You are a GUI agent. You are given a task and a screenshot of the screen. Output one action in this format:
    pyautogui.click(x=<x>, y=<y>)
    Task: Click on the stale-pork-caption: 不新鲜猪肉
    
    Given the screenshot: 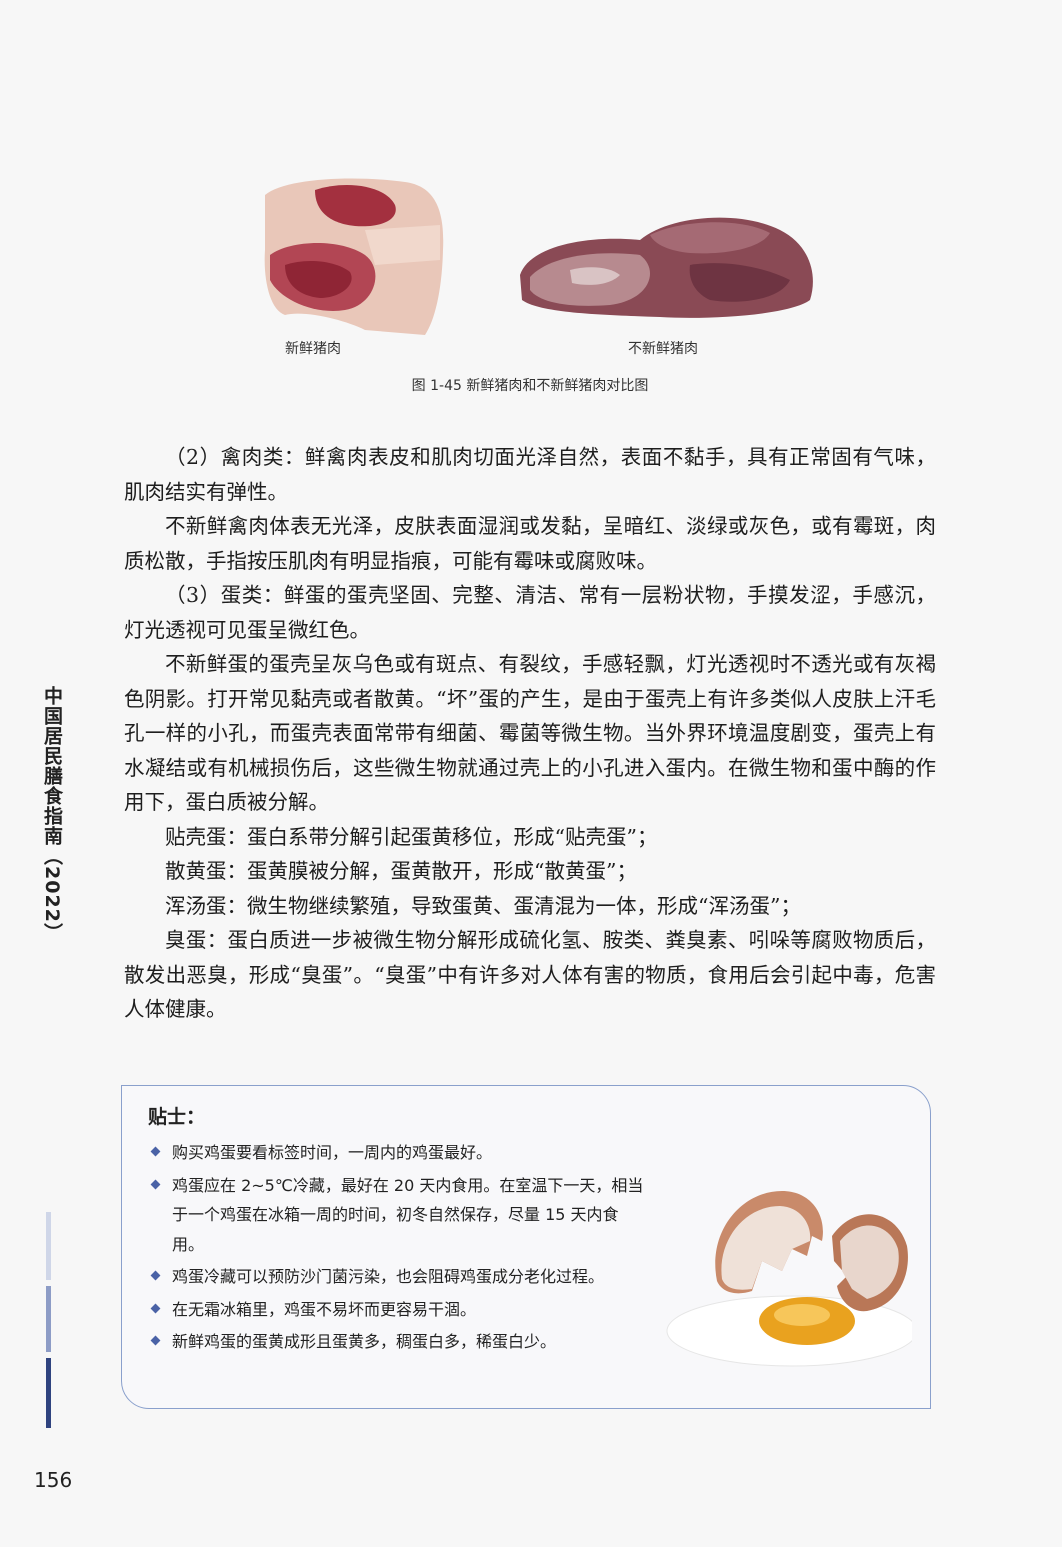 What is the action you would take?
    pyautogui.click(x=663, y=349)
    